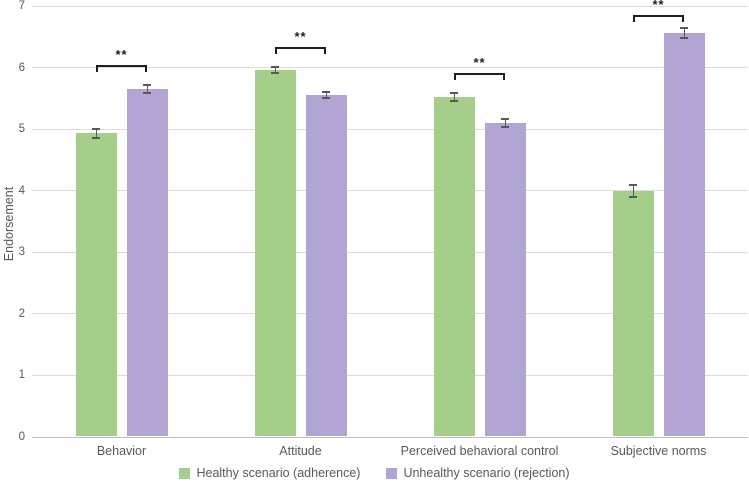  What do you see at coordinates (658, 6) in the screenshot?
I see `significance-stars-subjective-norms: **` at bounding box center [658, 6].